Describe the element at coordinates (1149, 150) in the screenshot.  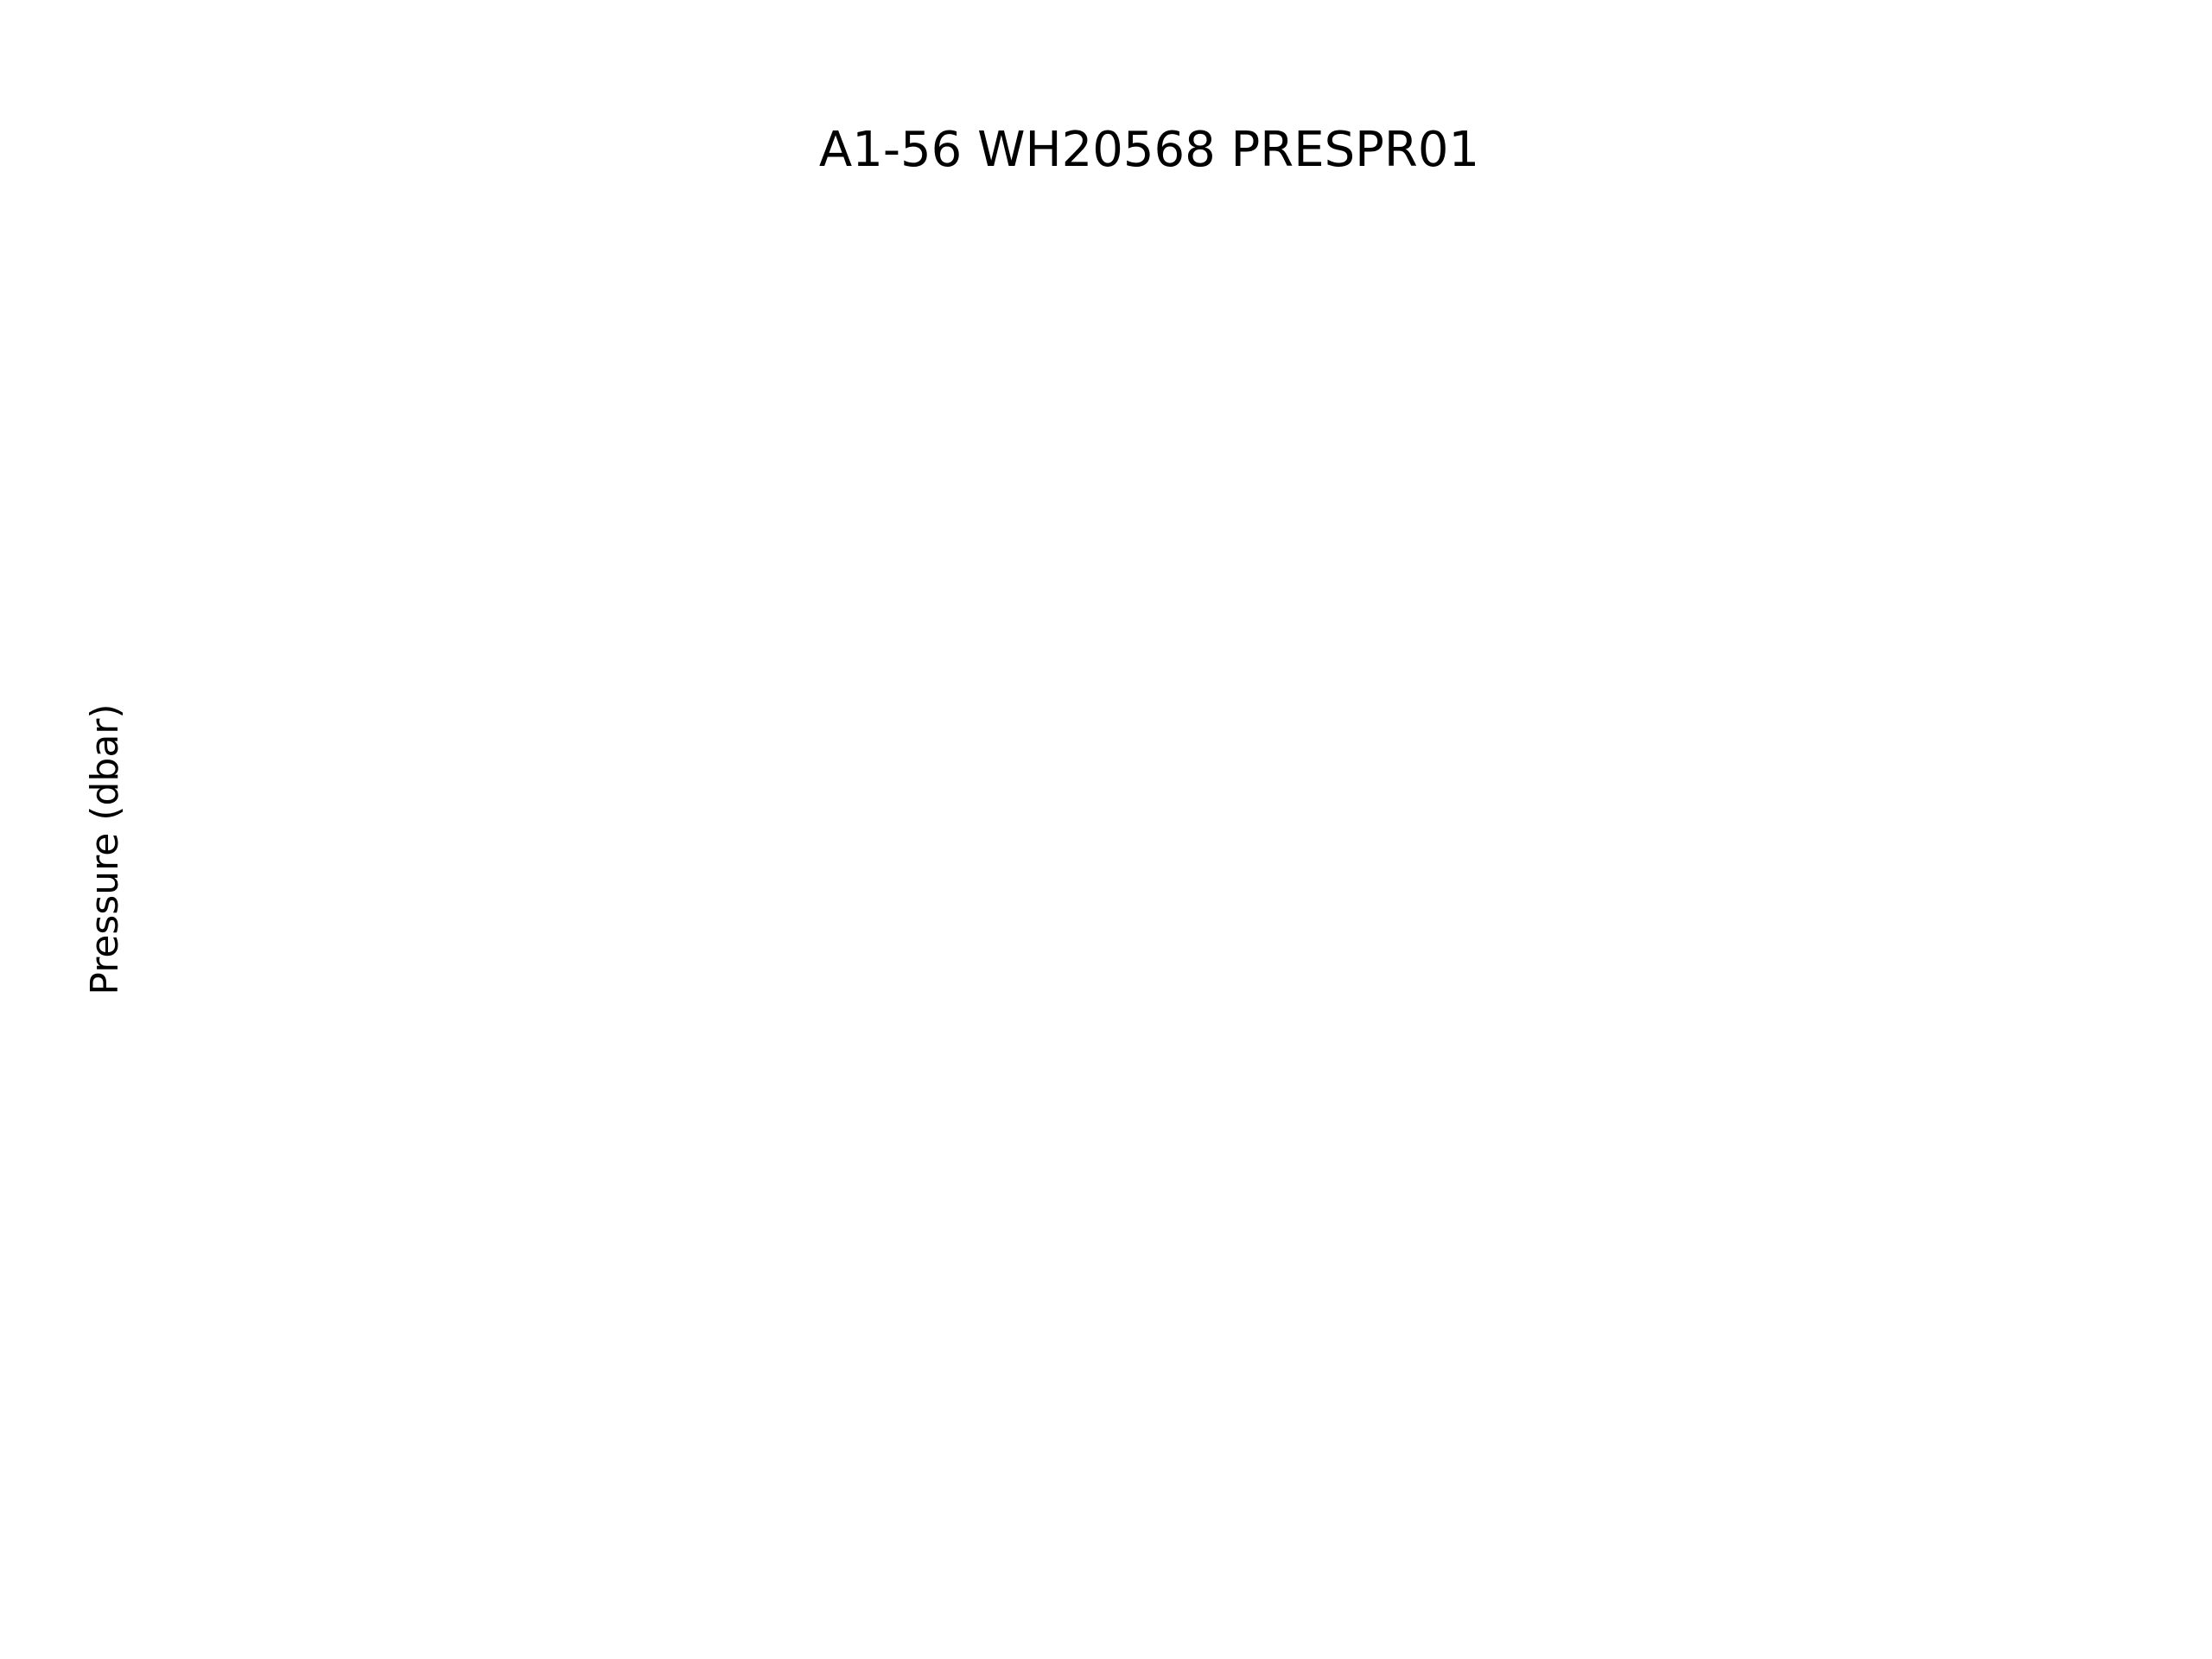
I see `chart-title: A1-56 WH20568 PRESPR01` at that location.